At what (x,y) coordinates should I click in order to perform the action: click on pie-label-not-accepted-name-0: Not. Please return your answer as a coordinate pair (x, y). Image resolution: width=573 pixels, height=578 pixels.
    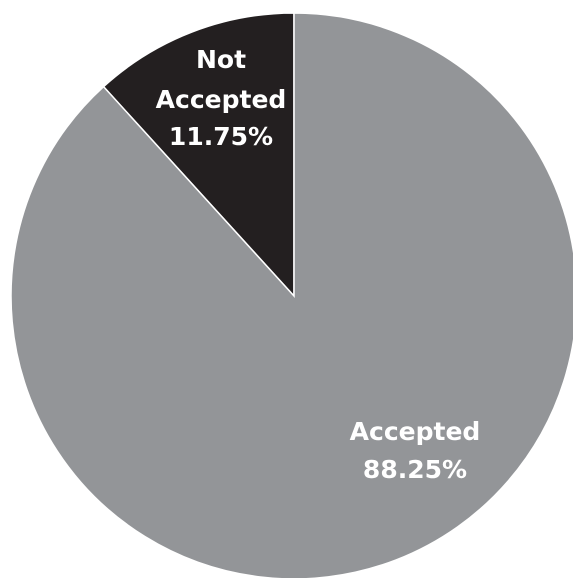
    Looking at the image, I should click on (221, 59).